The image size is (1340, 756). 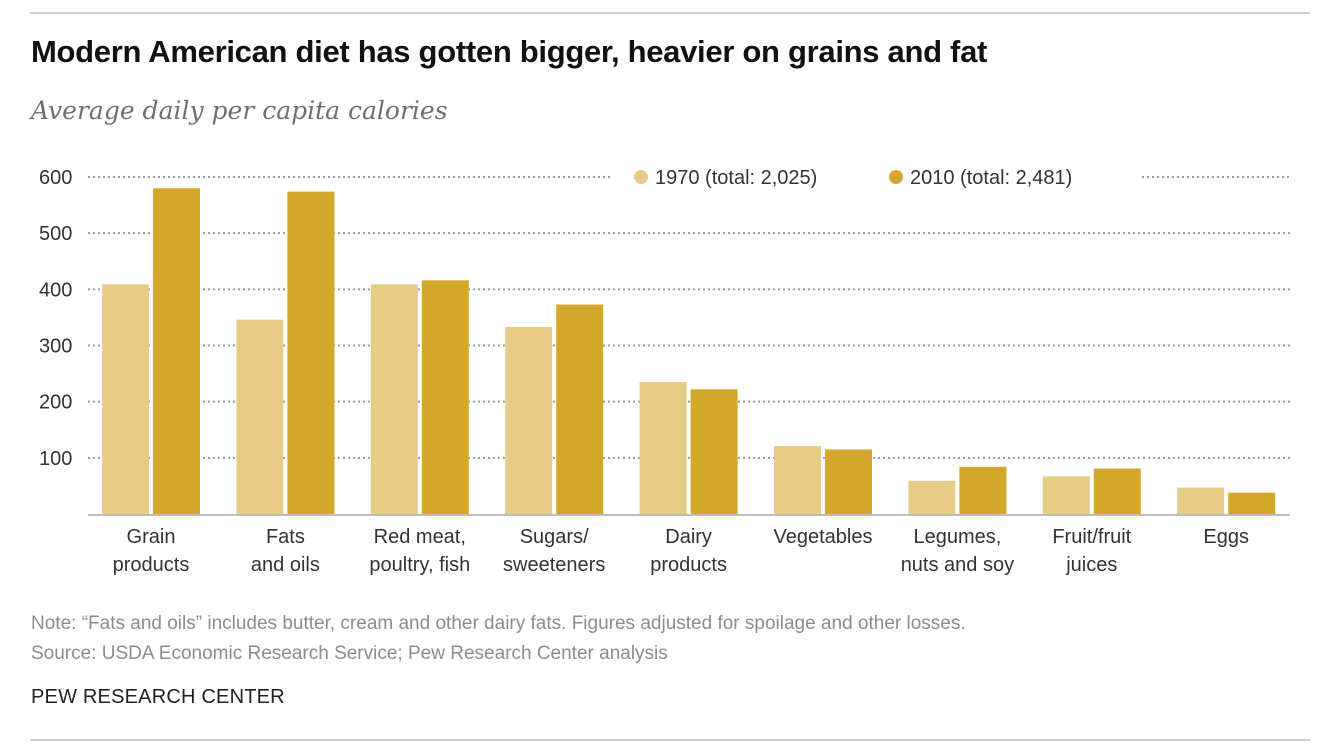 What do you see at coordinates (55, 403) in the screenshot?
I see `y-tick-label: 200` at bounding box center [55, 403].